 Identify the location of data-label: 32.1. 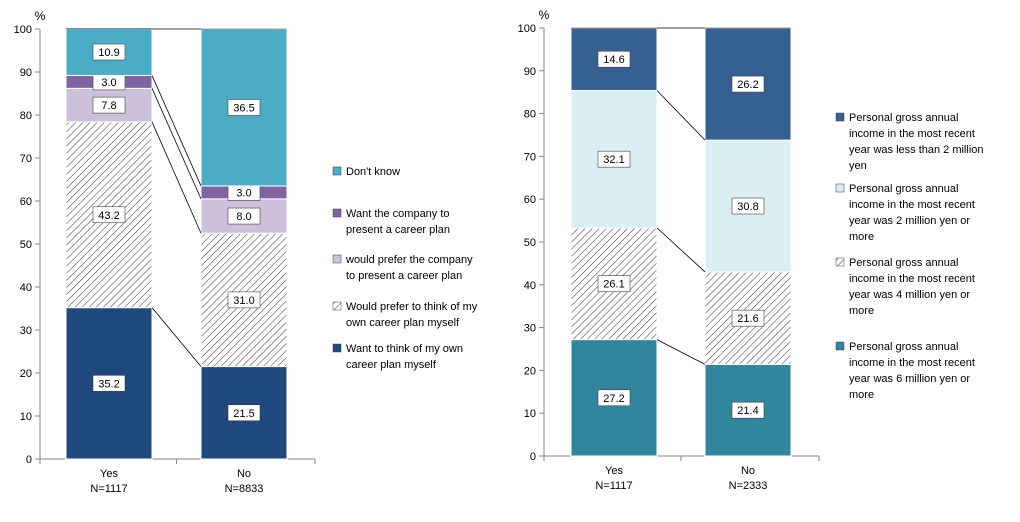
(613, 160).